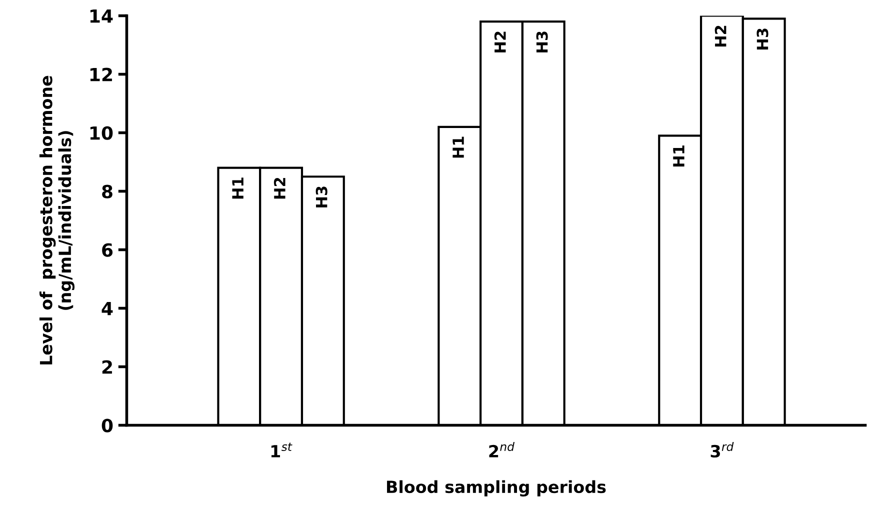 The width and height of the screenshot is (874, 525). I want to click on x-axis-title: Blood sampling periods, so click(496, 488).